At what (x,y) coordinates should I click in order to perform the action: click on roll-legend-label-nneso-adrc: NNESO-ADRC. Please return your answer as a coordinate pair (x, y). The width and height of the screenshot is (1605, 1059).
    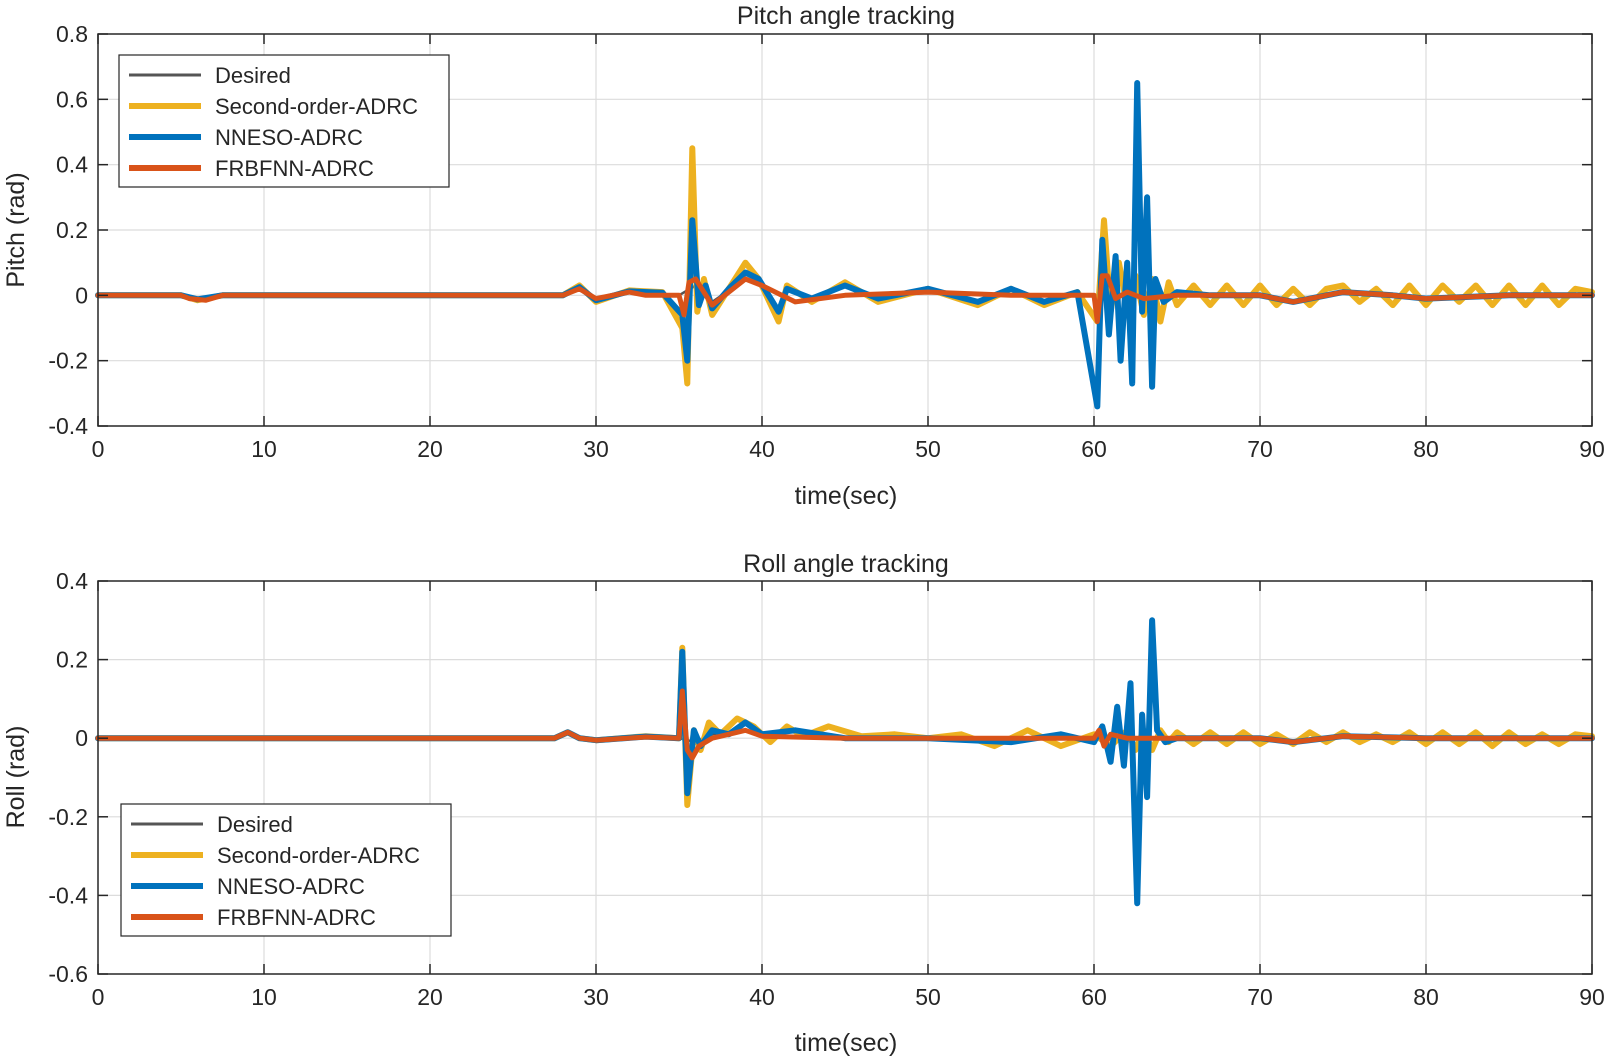
    Looking at the image, I should click on (291, 886).